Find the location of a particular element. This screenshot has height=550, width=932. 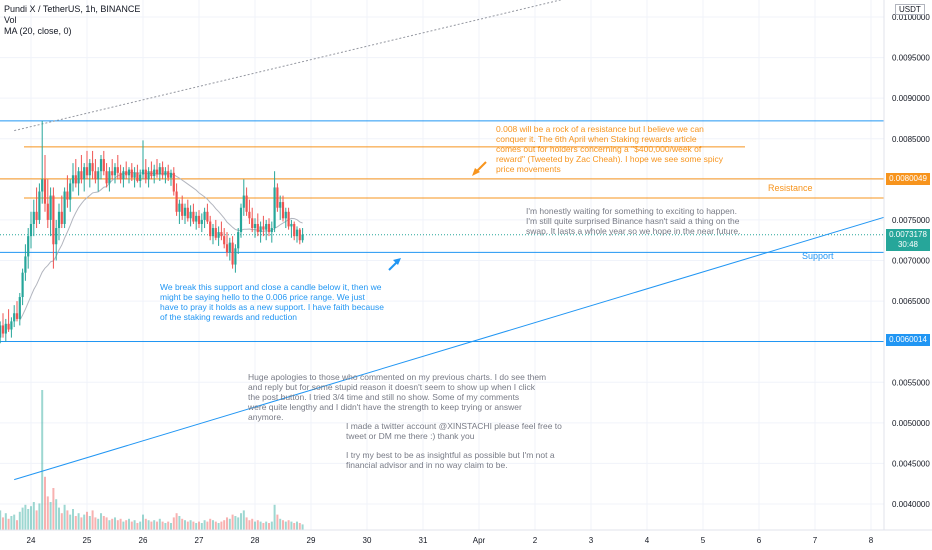

price-axis-panel is located at coordinates (908, 265).